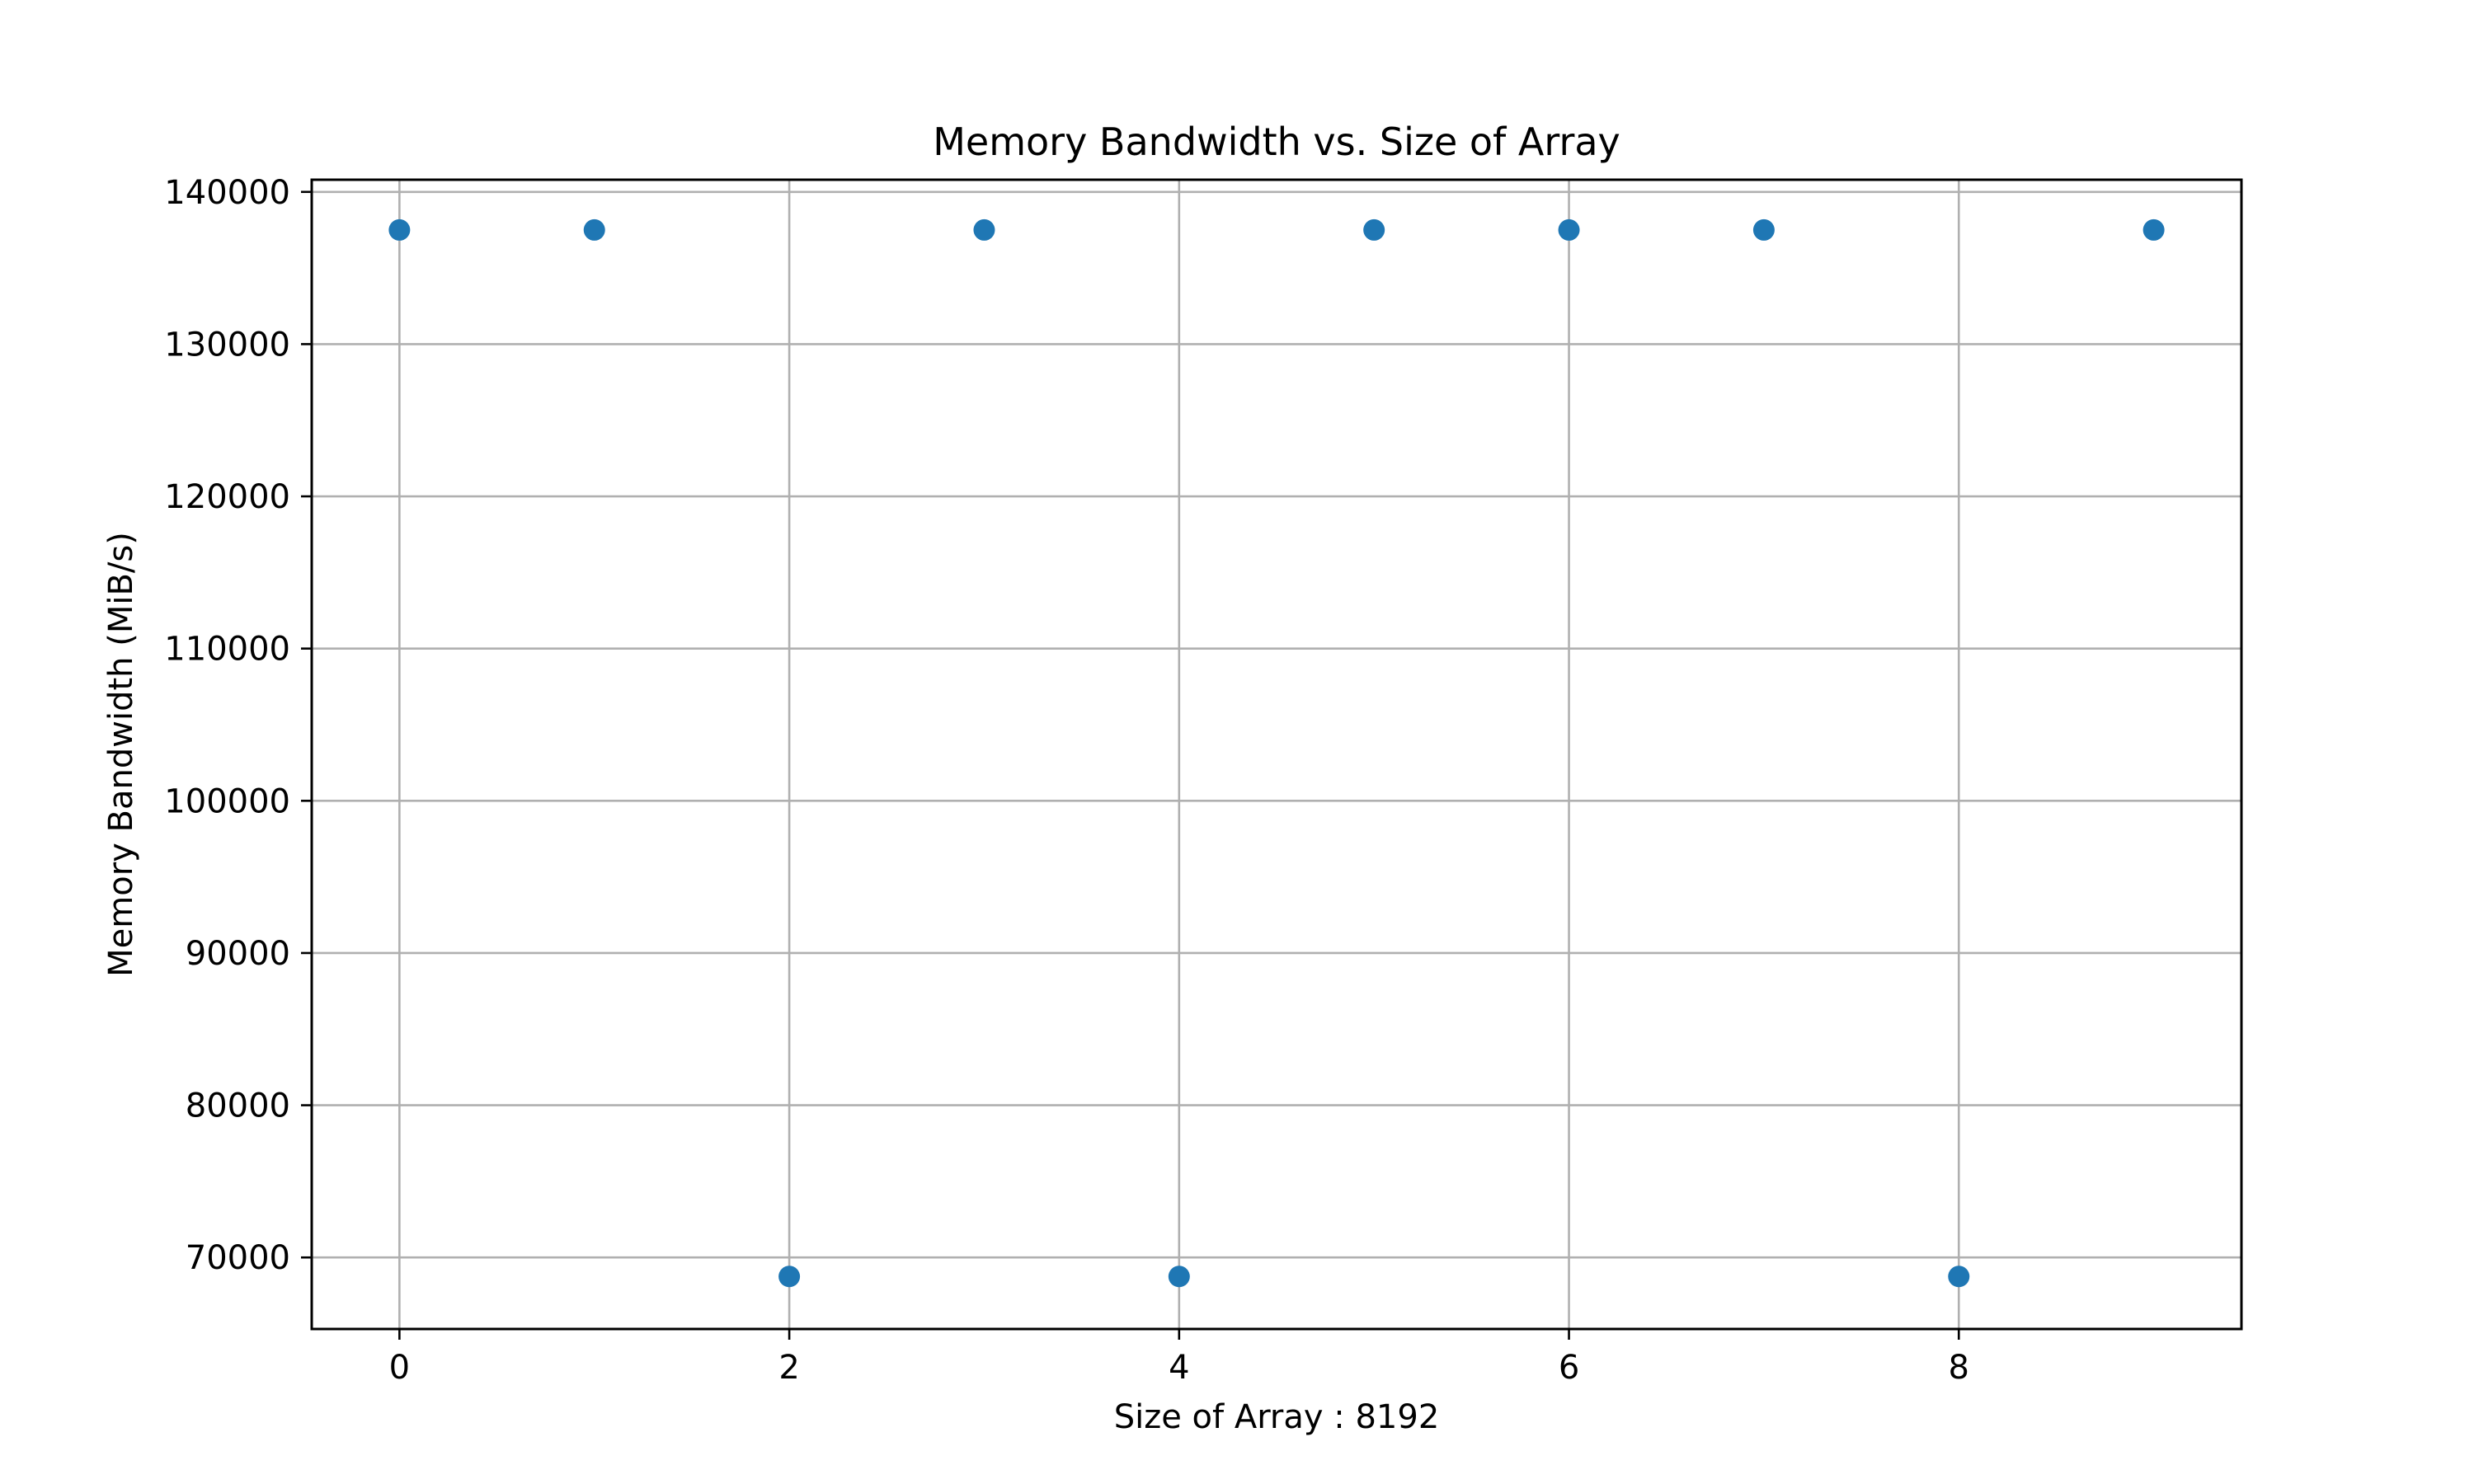  Describe the element at coordinates (1277, 1417) in the screenshot. I see `x-axis-label: Size of Array : 8192` at that location.